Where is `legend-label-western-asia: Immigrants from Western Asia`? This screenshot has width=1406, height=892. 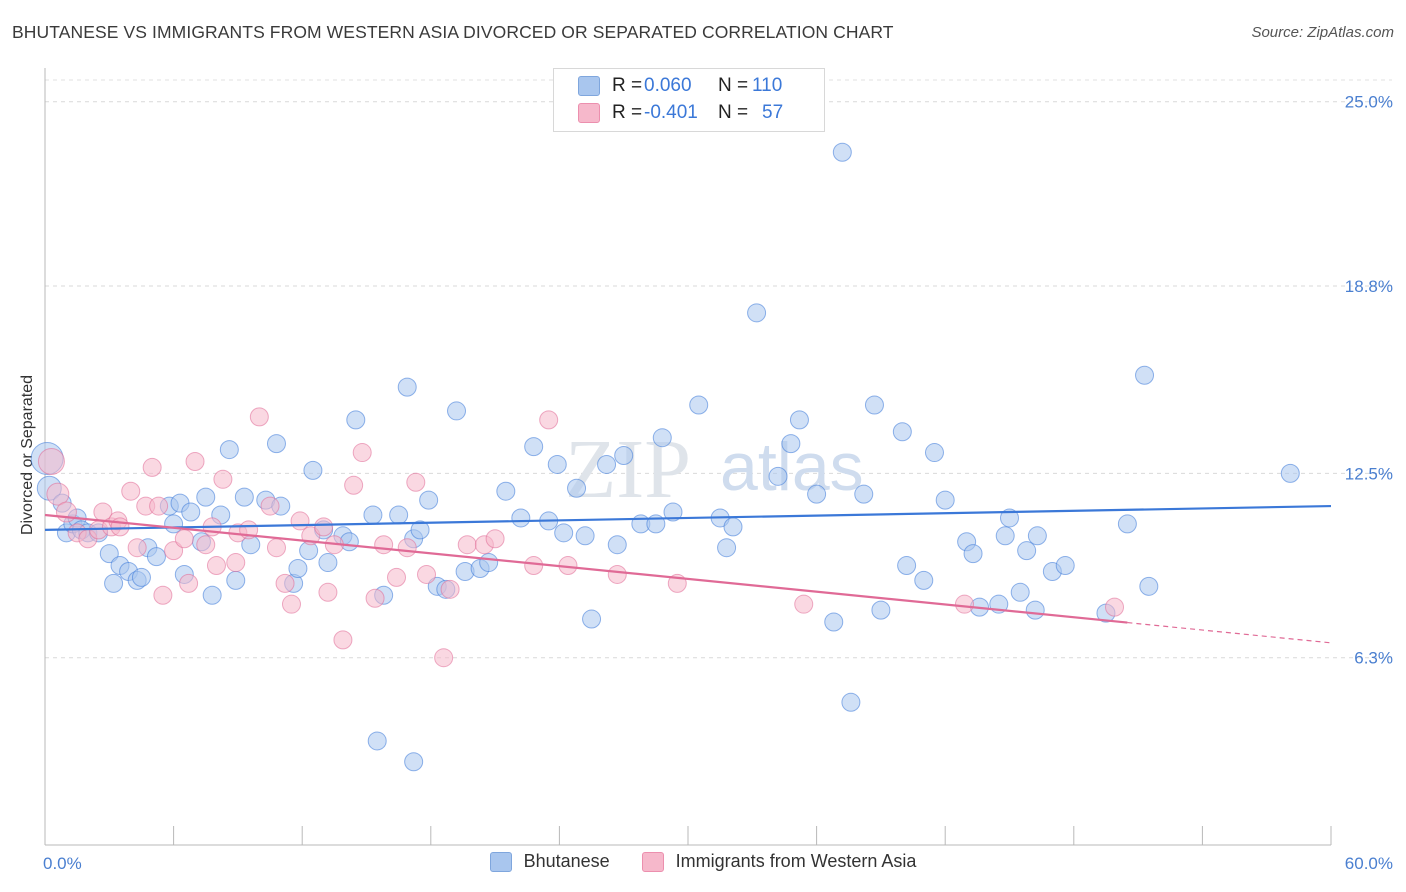
legend-label-western-asia: Immigrants from Western Asia is located at coordinates (796, 861).